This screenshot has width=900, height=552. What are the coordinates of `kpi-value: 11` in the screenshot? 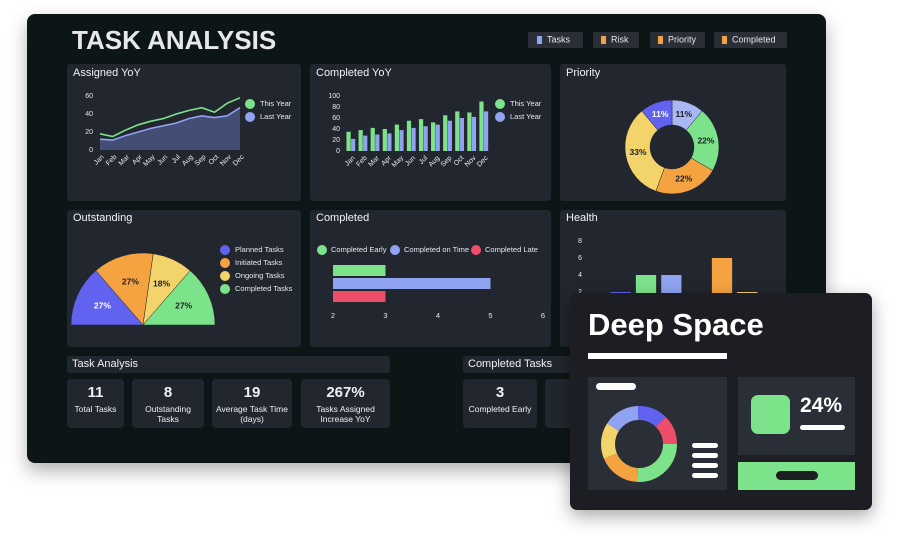 It's located at (95, 392).